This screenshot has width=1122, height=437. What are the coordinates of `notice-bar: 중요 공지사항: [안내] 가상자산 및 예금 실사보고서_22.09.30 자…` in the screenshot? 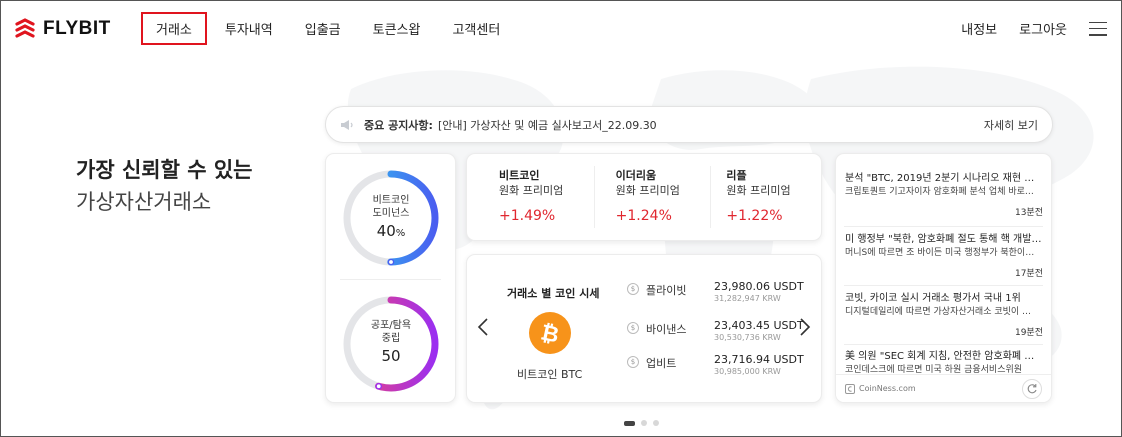 It's located at (689, 124).